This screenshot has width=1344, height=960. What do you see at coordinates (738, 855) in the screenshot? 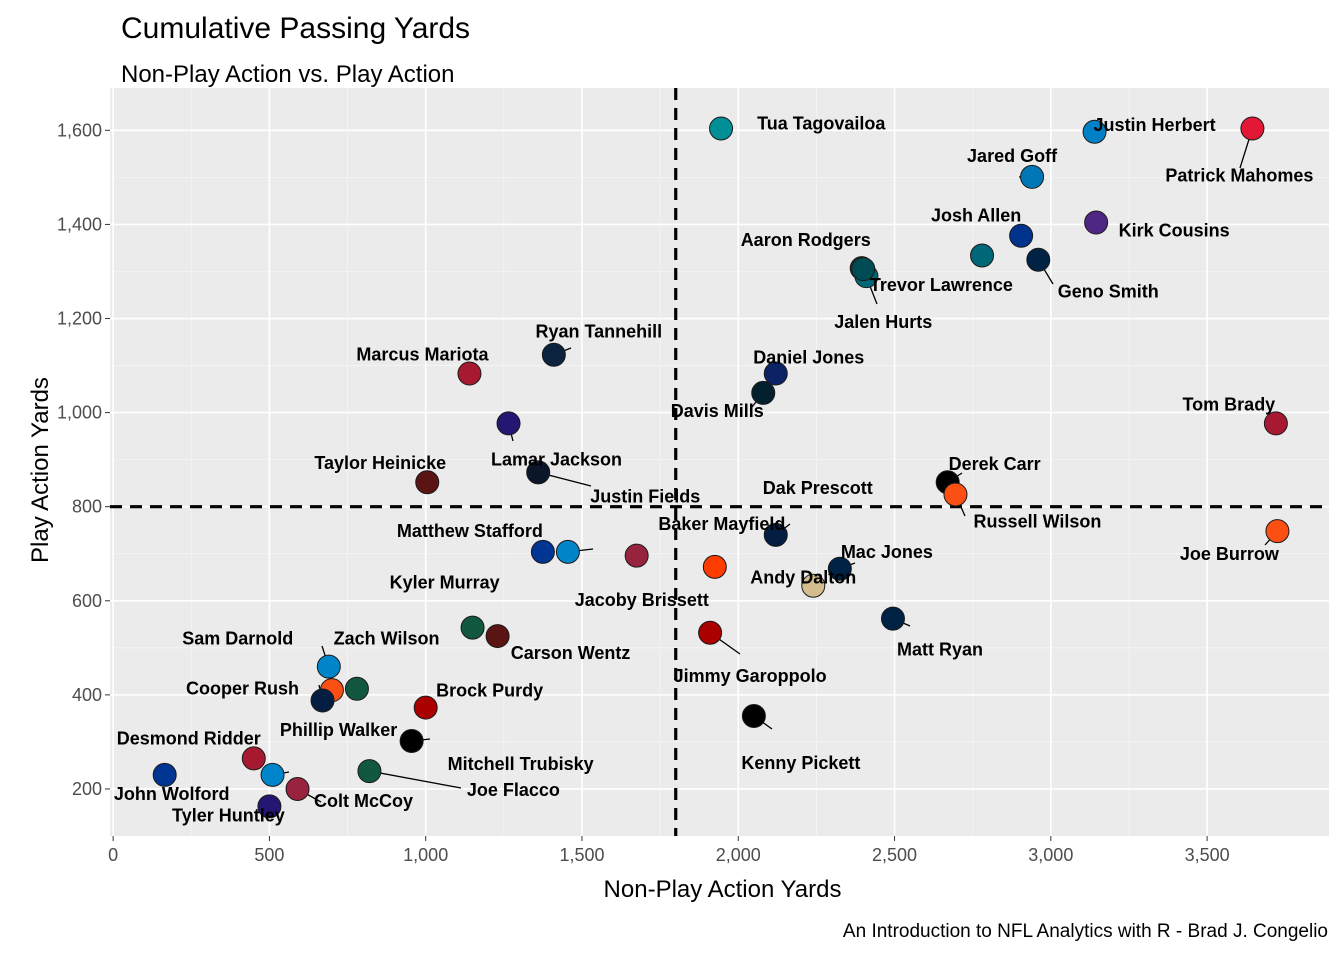
I see `x-tick-label: 2,000` at bounding box center [738, 855].